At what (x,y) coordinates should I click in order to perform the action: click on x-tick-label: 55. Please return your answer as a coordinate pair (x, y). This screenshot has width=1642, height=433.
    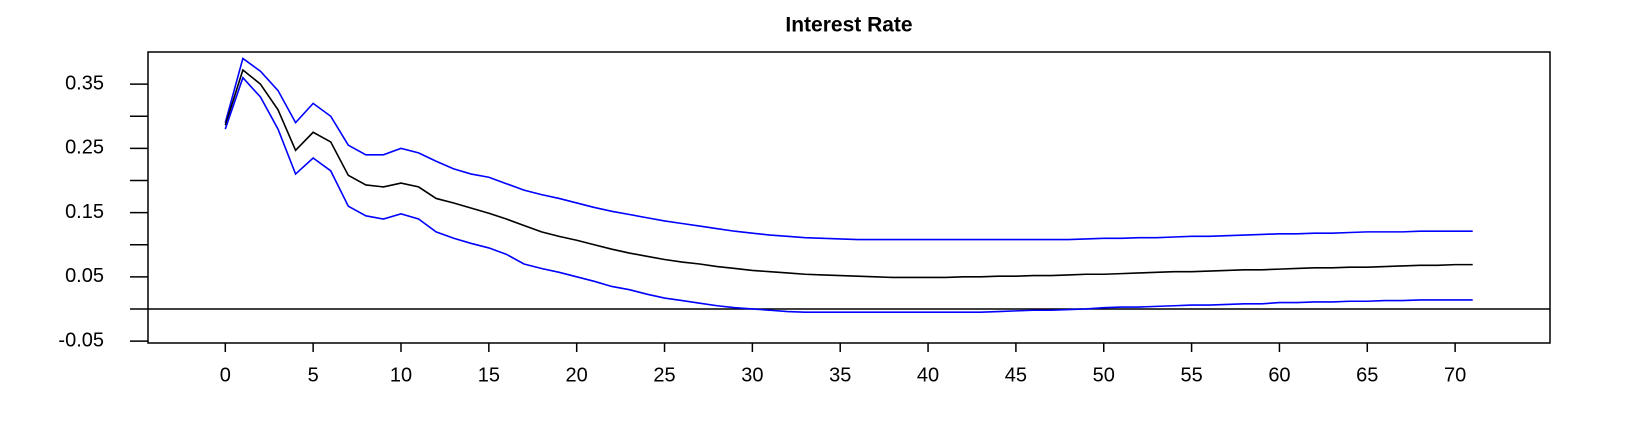
    Looking at the image, I should click on (1191, 375).